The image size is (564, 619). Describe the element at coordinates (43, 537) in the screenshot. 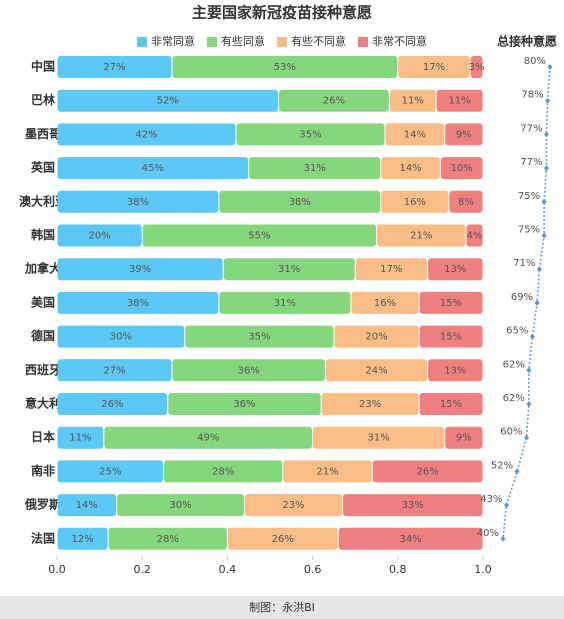

I see `category-label: 法国` at that location.